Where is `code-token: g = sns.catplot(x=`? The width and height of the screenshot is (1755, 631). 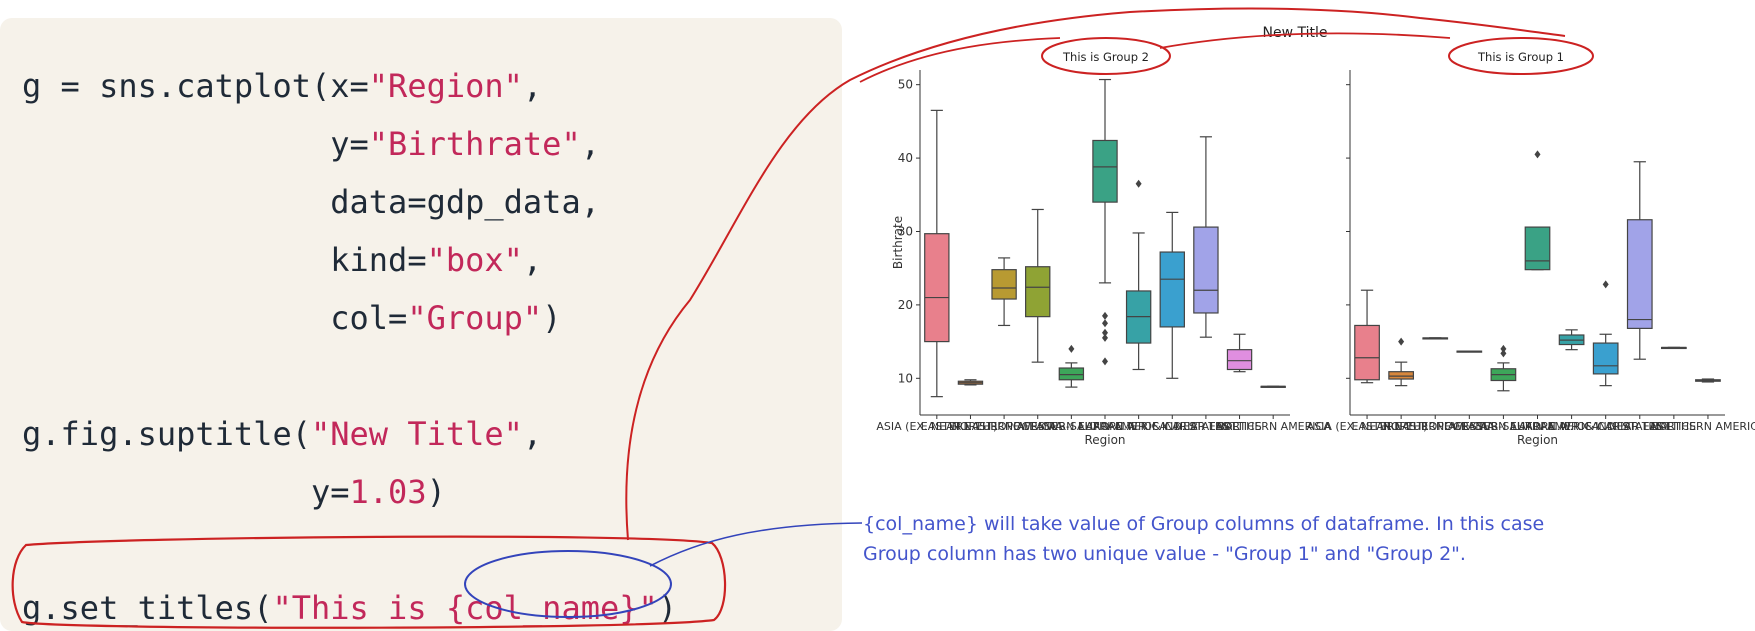
code-token: g = sns.catplot(x= is located at coordinates (195, 86).